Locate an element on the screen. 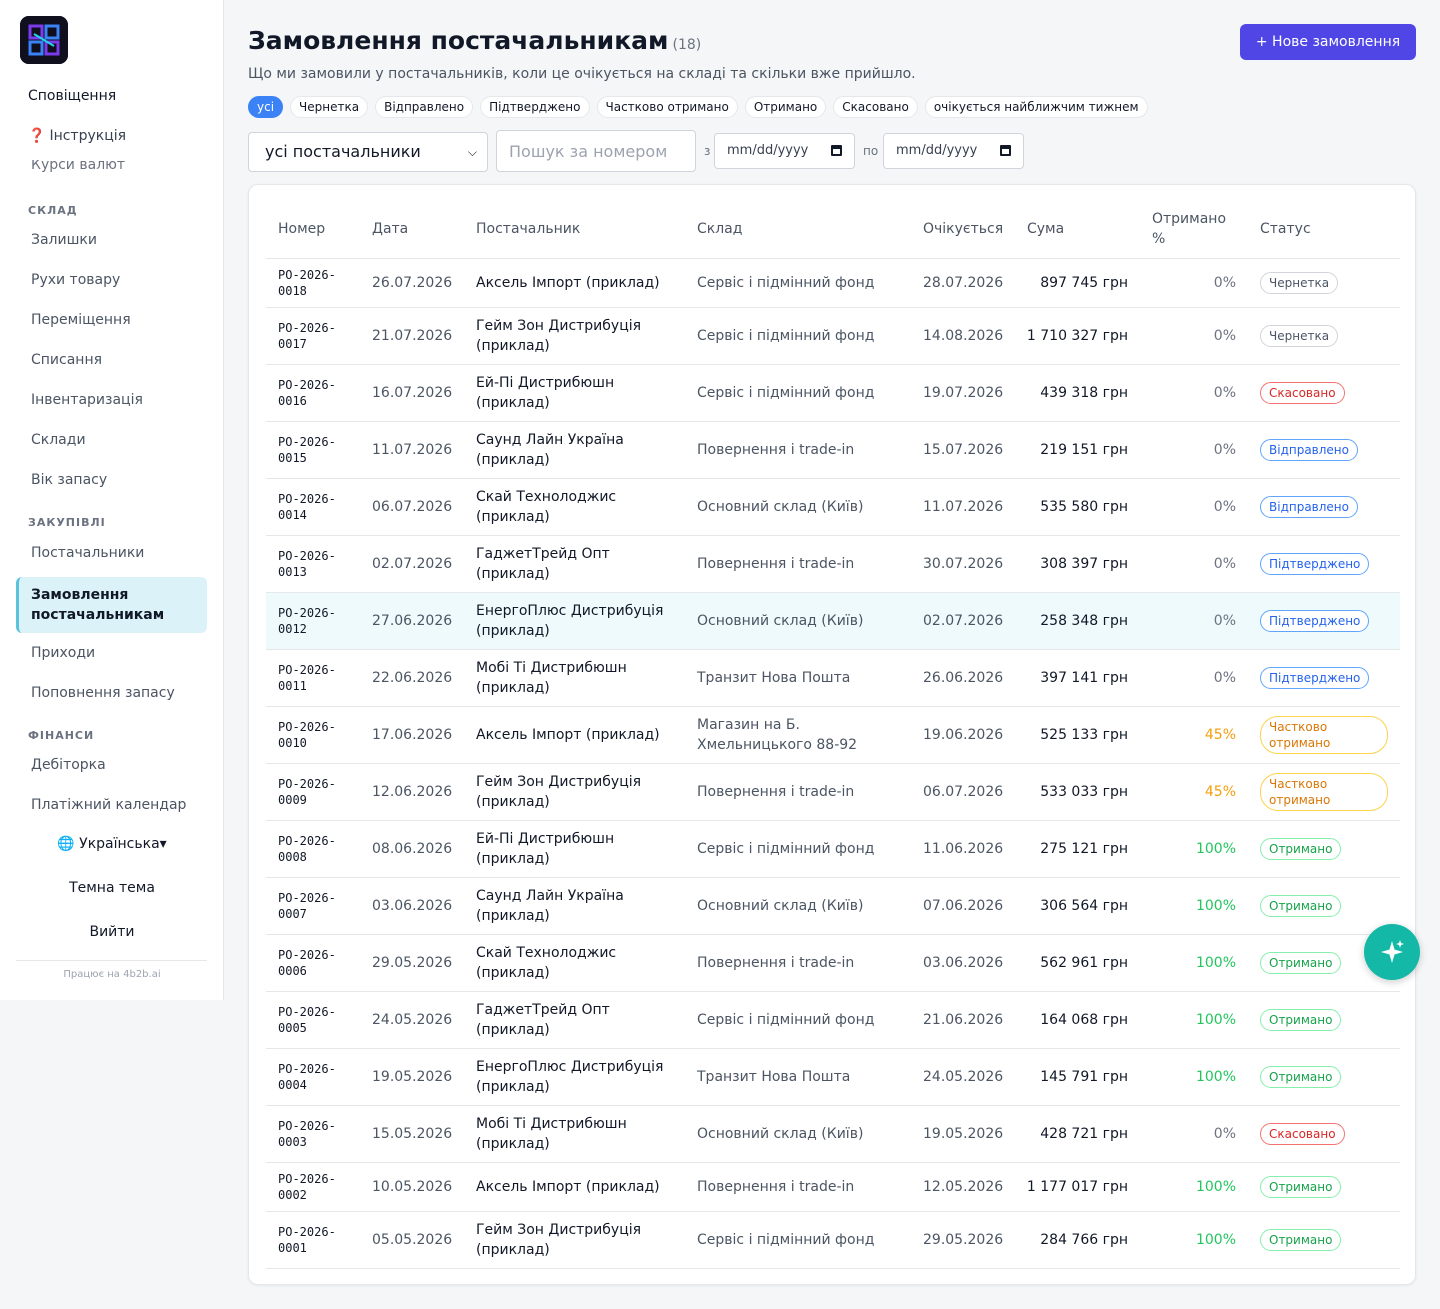 This screenshot has height=1309, width=1440. chip-all: усі is located at coordinates (266, 107).